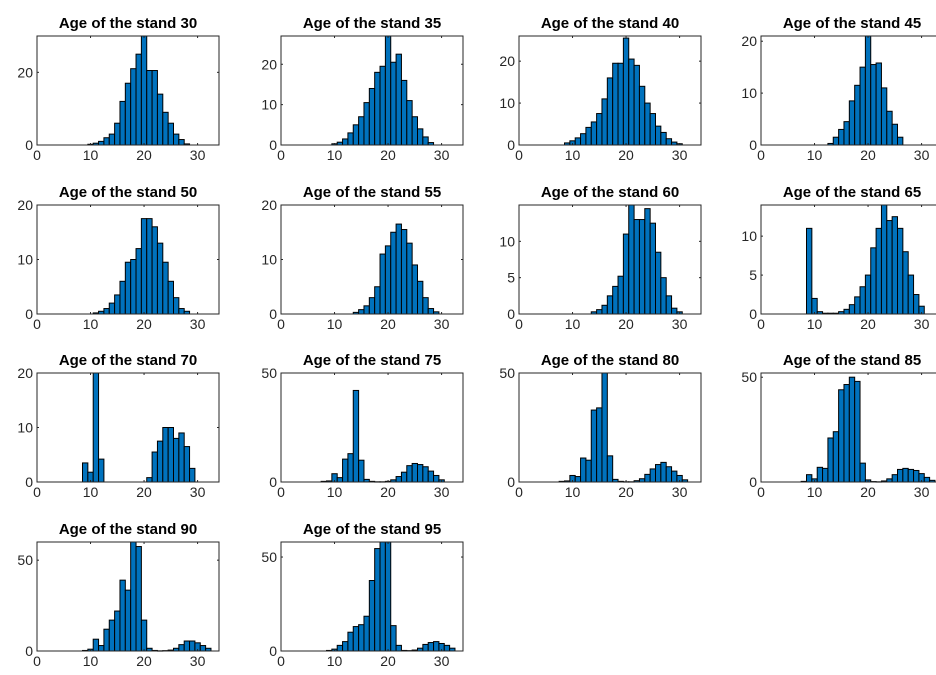  I want to click on histogram-panel: Age of the stand 75 0 10 20 30 0 50, so click(362, 426).